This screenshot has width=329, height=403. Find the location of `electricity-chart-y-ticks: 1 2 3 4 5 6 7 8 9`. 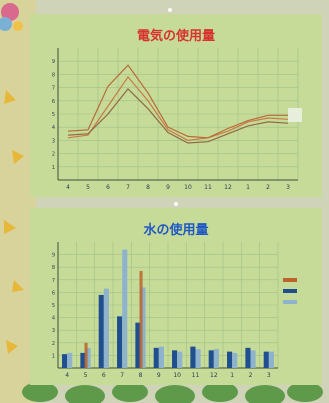

electricity-chart-y-ticks: 1 2 3 4 5 6 7 8 9 is located at coordinates (53, 115).